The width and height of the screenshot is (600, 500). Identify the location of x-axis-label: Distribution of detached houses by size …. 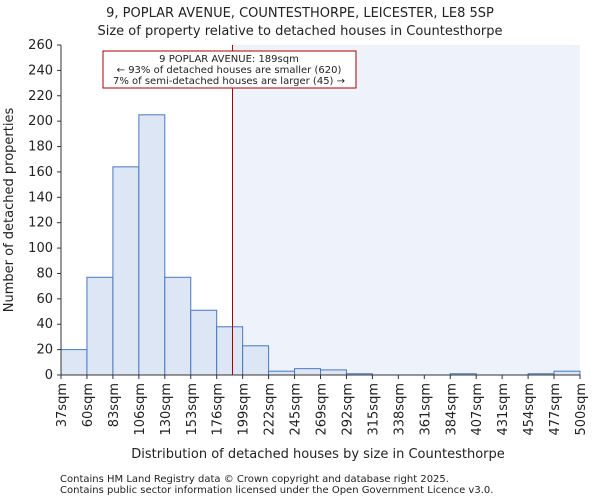
(318, 454).